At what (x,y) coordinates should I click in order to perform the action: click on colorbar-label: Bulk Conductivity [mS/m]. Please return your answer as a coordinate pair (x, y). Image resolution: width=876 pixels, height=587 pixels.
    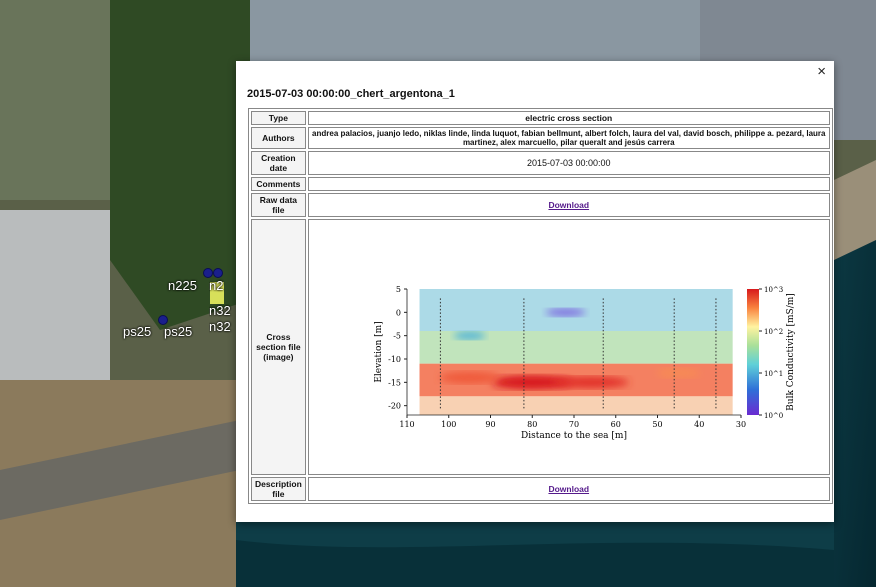
    Looking at the image, I should click on (791, 352).